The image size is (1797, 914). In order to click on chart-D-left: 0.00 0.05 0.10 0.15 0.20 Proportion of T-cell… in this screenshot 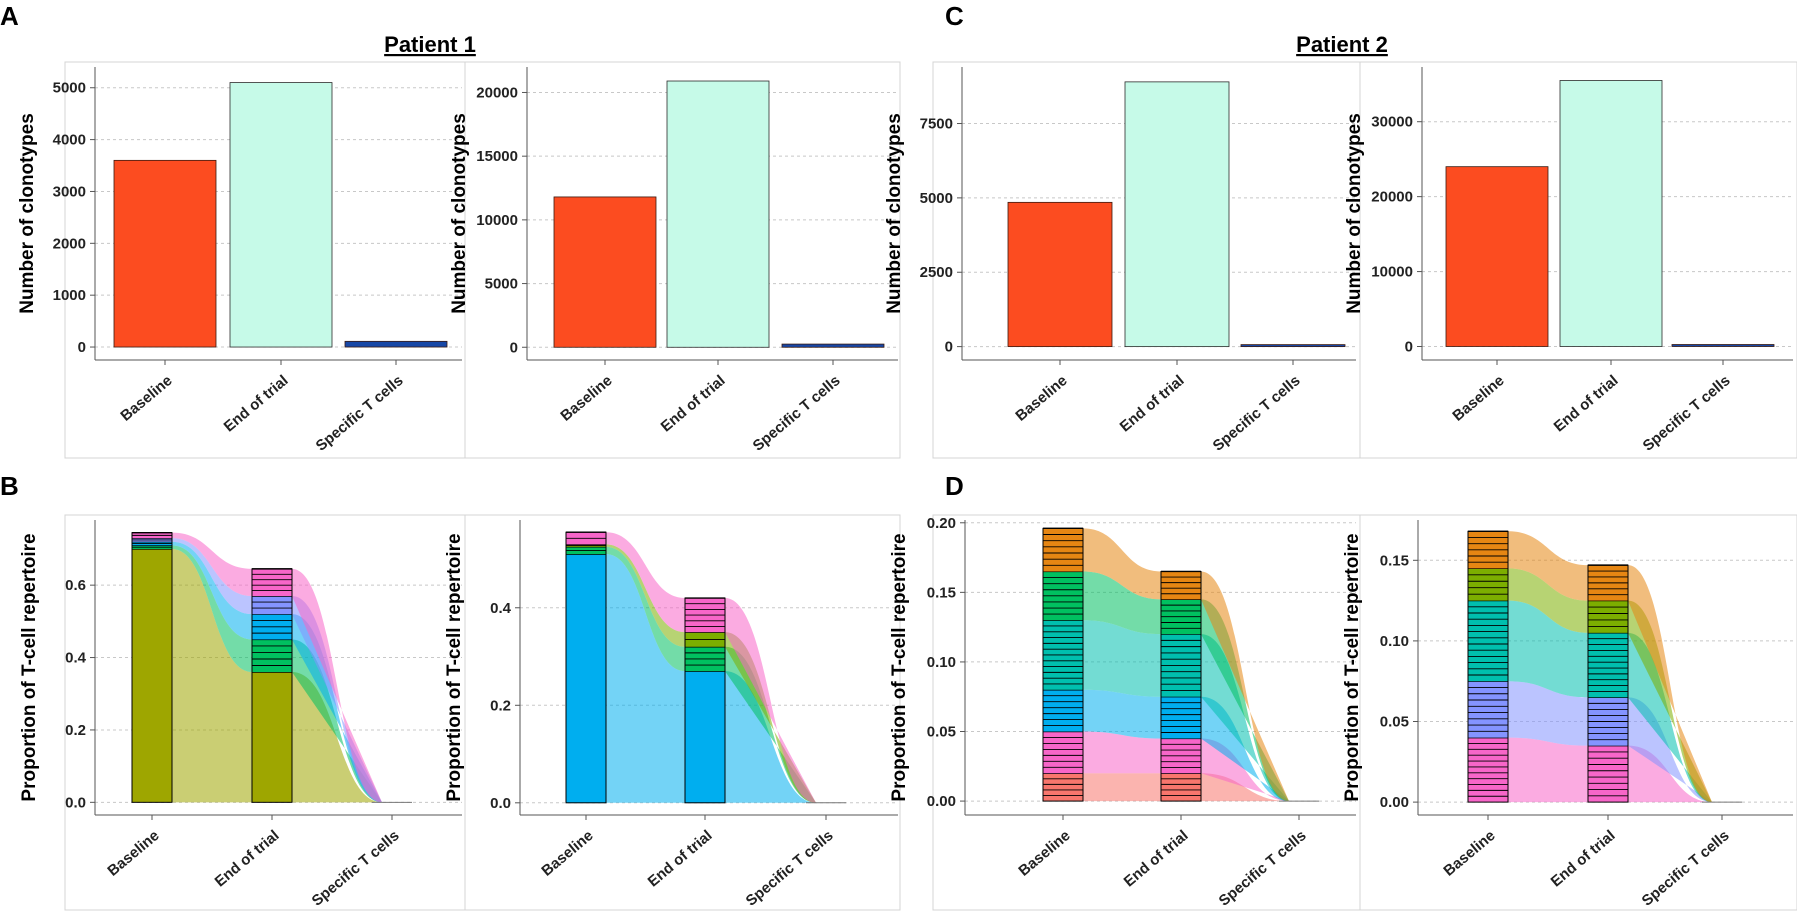, I will do `click(1125, 712)`.